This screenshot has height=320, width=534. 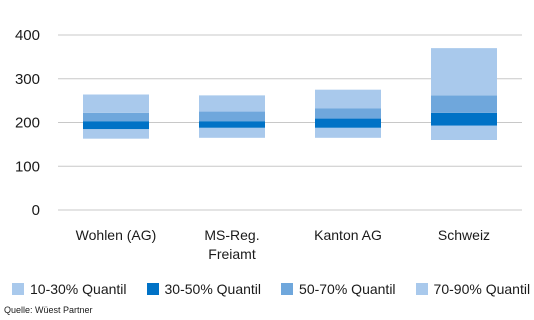 What do you see at coordinates (231, 235) in the screenshot?
I see `x-tick-label-line: MS-Reg.` at bounding box center [231, 235].